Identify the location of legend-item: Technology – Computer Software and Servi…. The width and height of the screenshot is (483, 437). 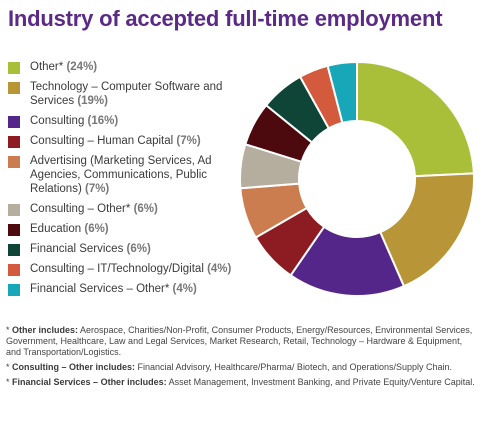
(120, 94).